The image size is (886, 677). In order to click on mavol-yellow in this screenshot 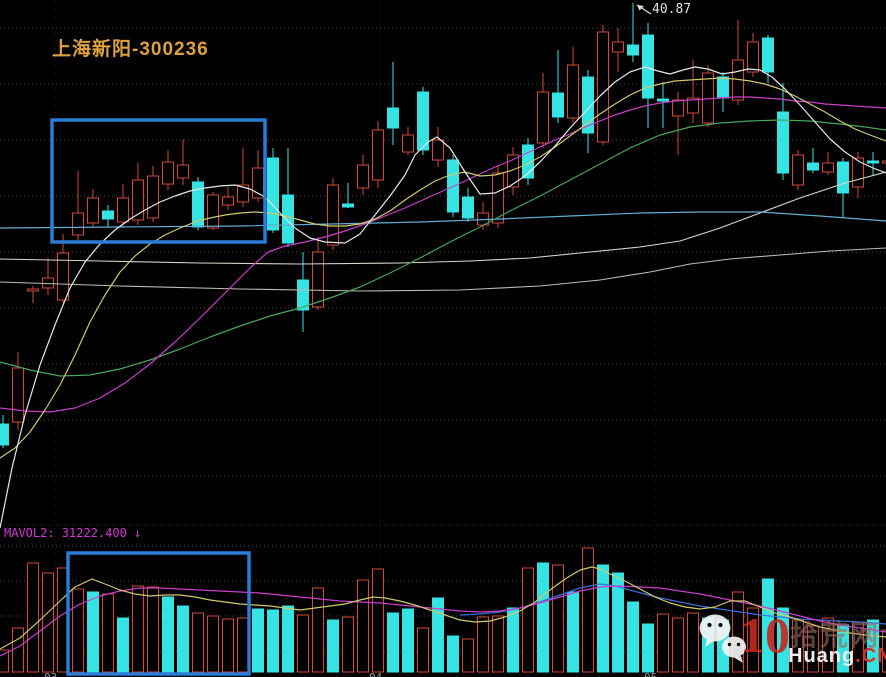, I will do `click(443, 608)`.